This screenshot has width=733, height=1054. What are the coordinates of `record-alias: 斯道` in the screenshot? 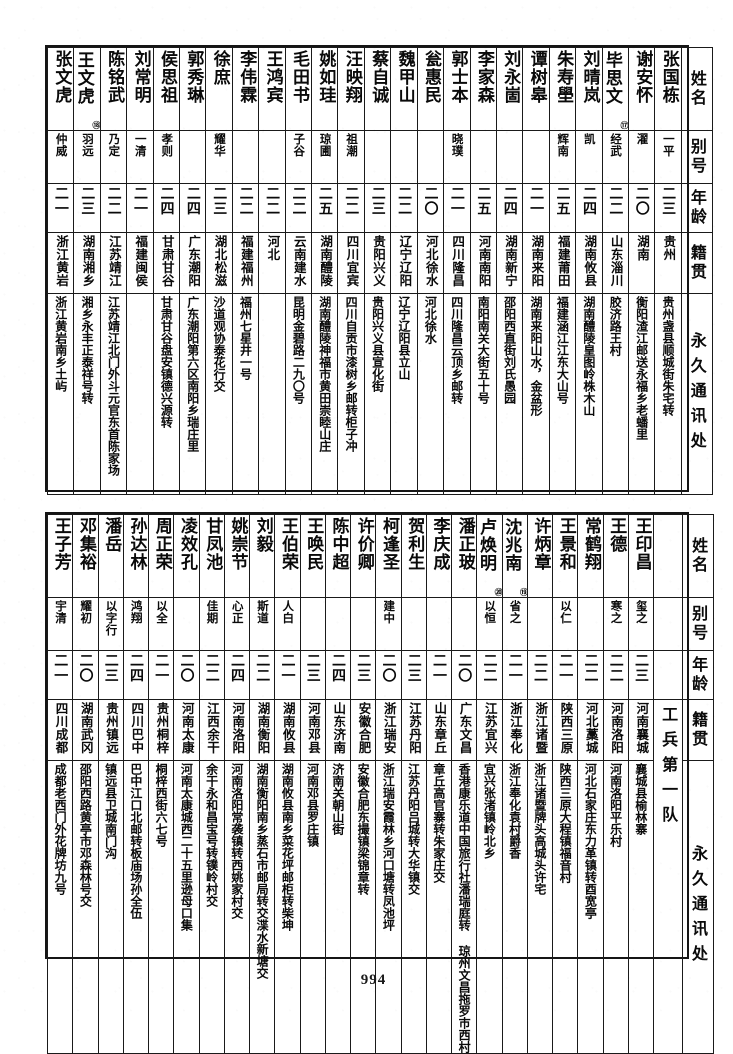 It's located at (262, 624).